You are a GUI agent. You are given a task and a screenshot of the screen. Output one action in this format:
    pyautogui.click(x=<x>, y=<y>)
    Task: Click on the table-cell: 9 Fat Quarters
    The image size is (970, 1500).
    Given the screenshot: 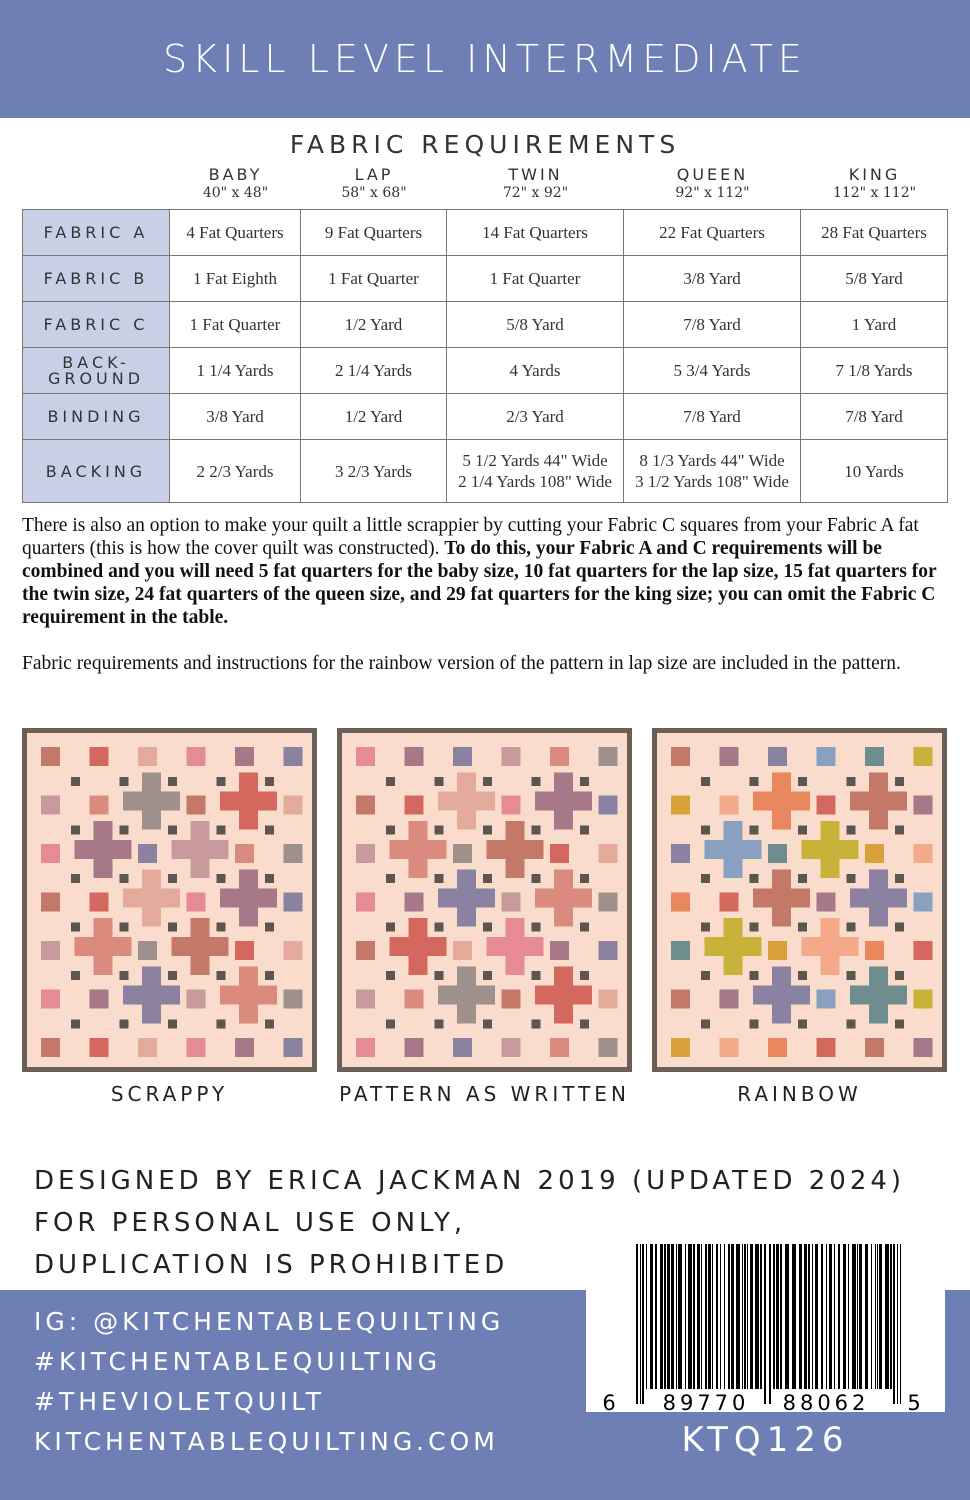 What is the action you would take?
    pyautogui.click(x=373, y=232)
    